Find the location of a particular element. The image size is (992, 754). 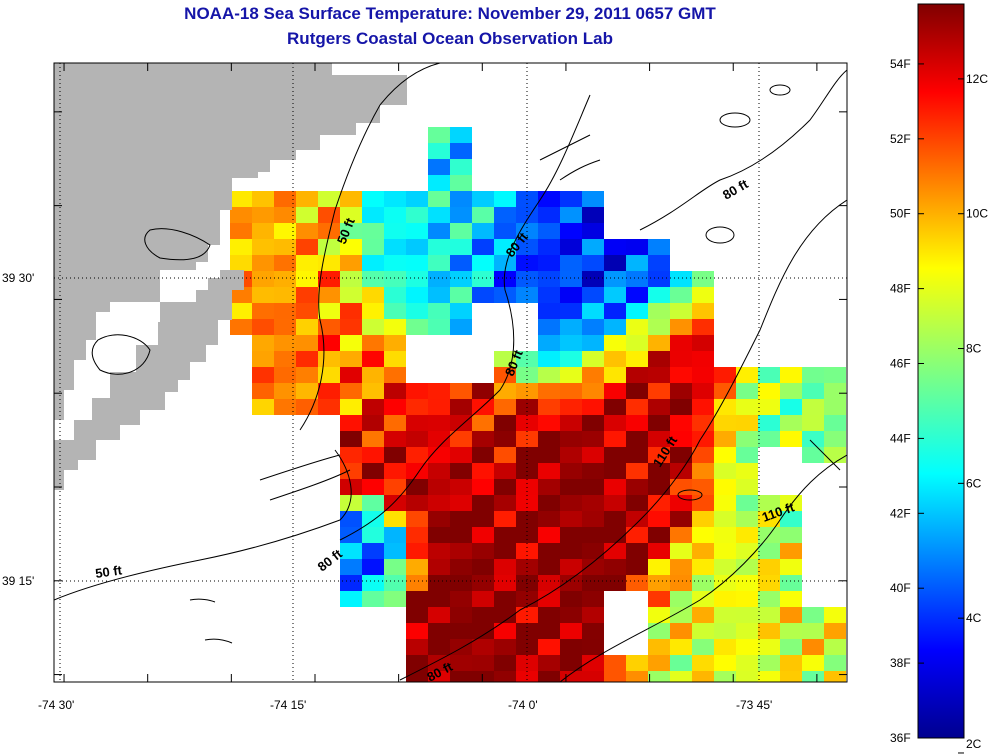

colorbar-label-c: 10C is located at coordinates (977, 214).